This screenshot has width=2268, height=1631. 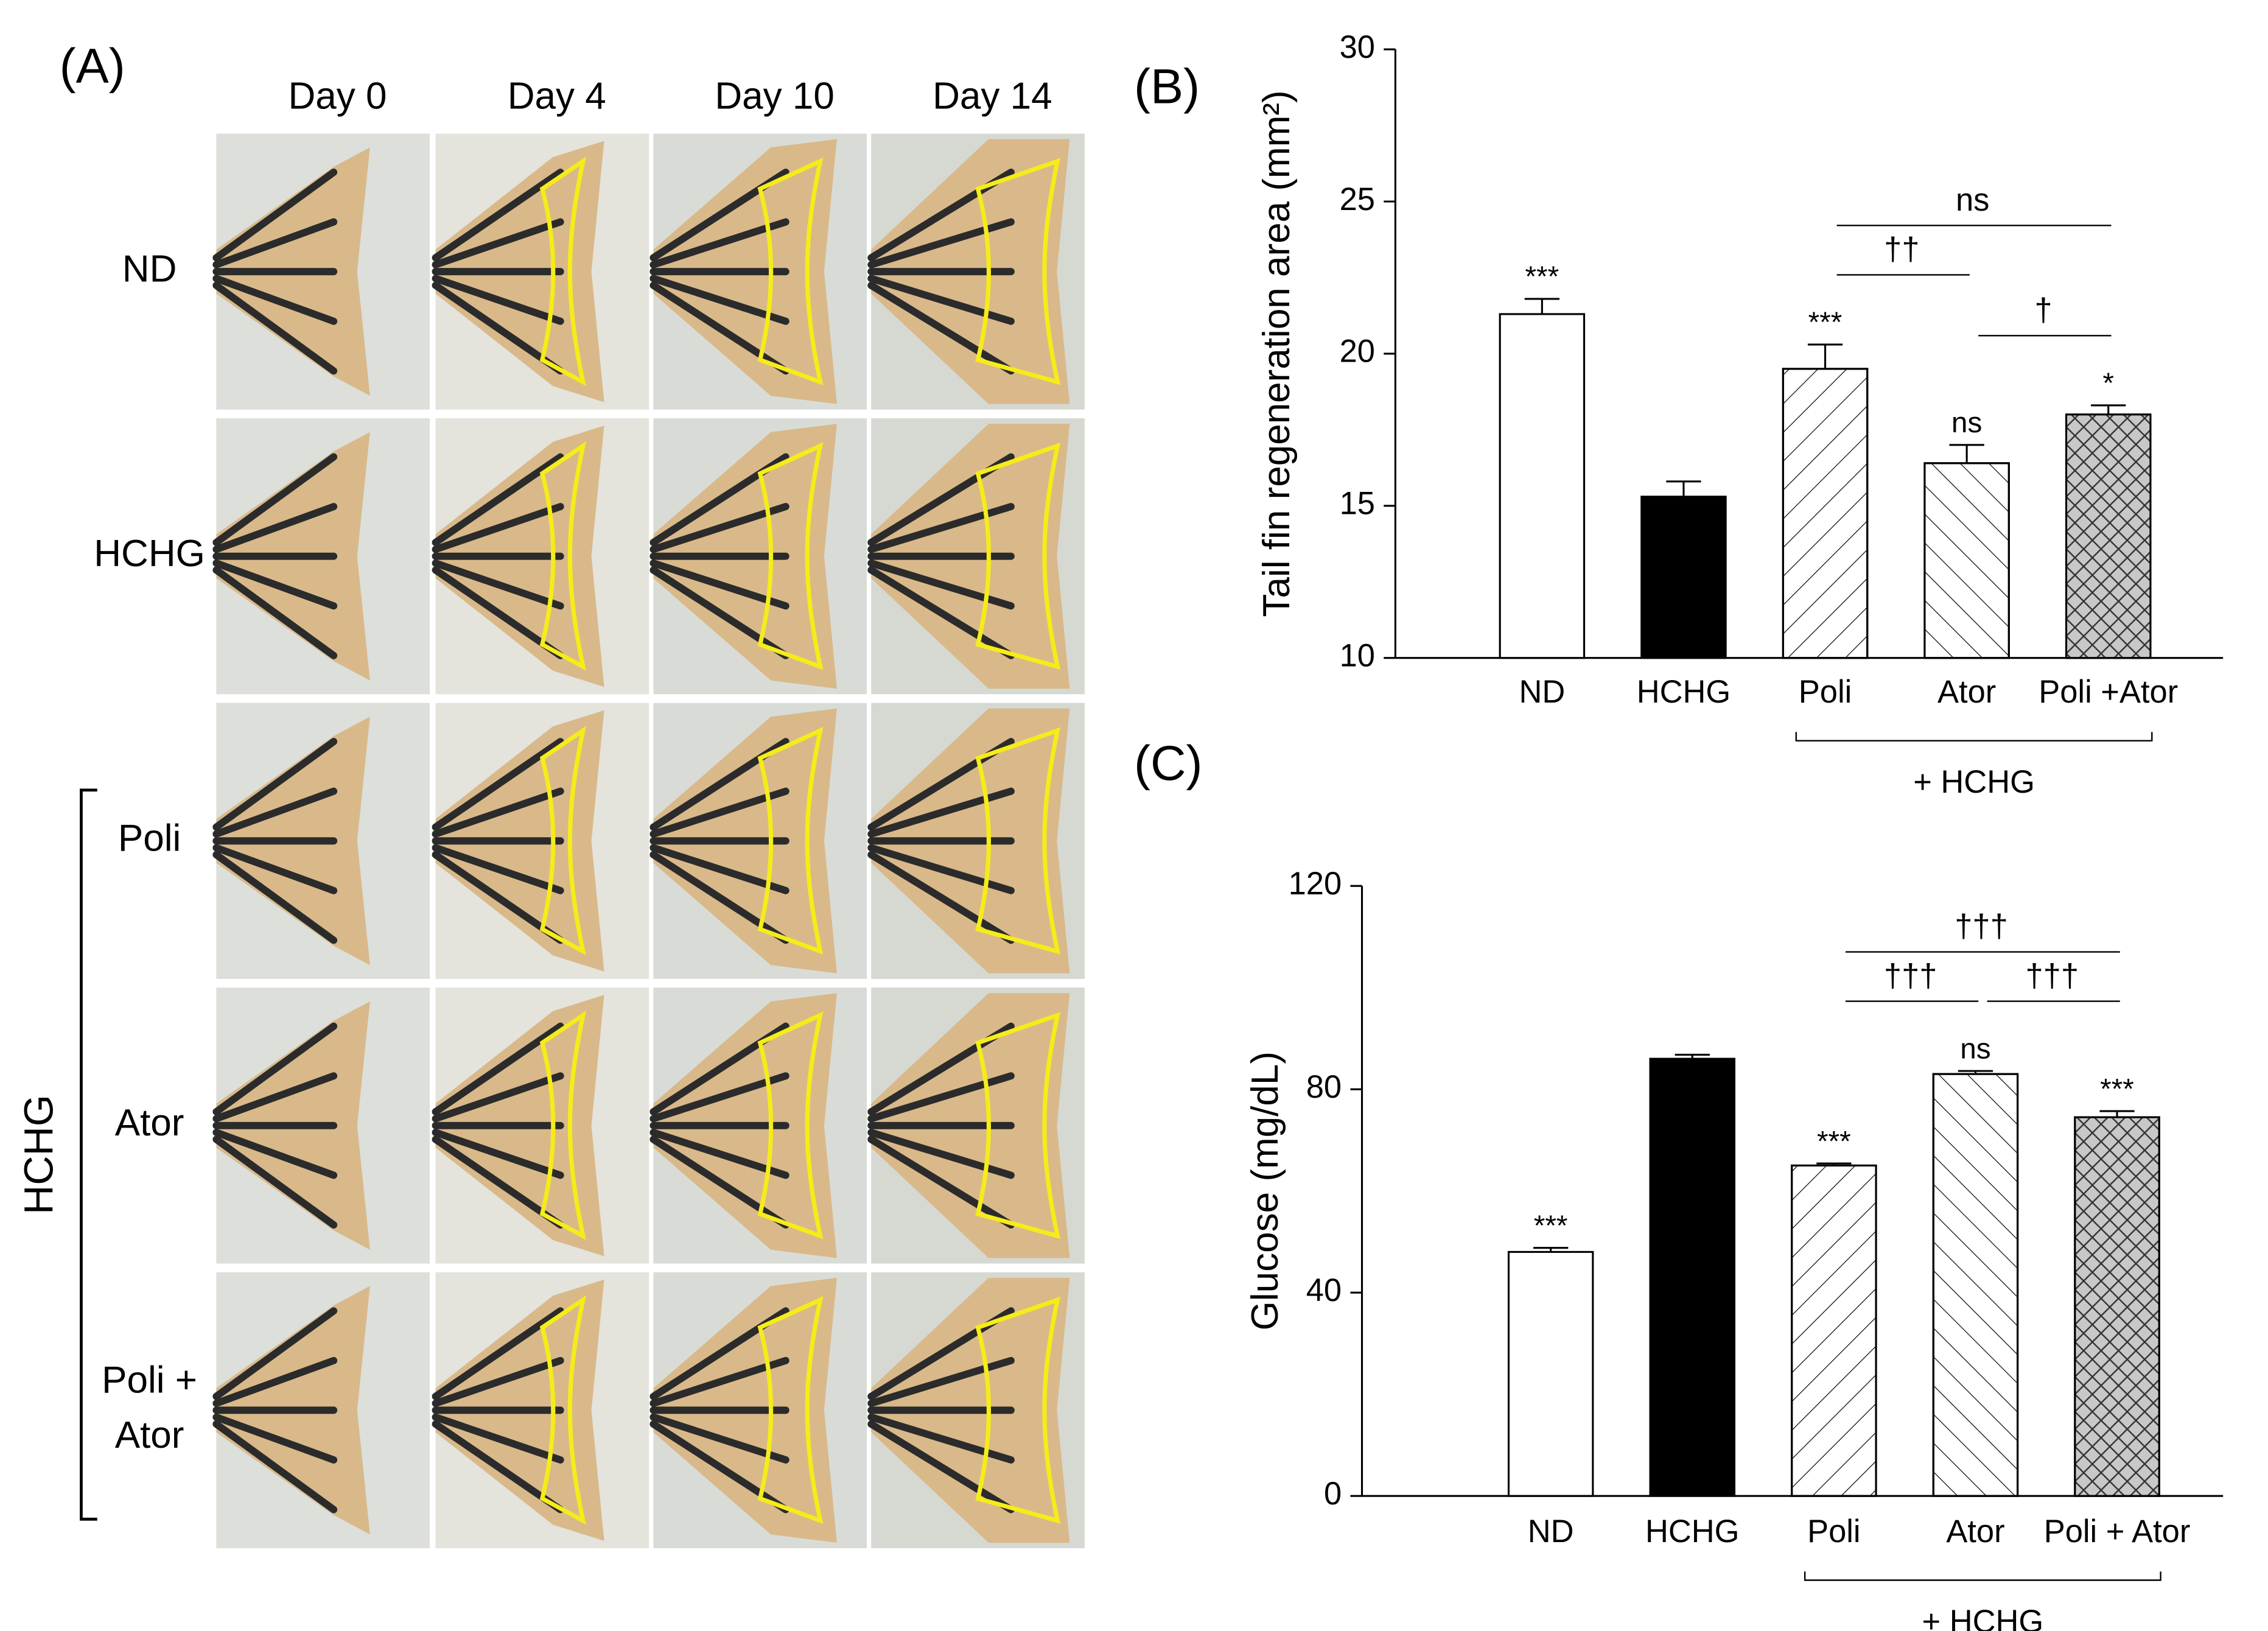 I want to click on y-tick-label: 0, so click(x=1333, y=1494).